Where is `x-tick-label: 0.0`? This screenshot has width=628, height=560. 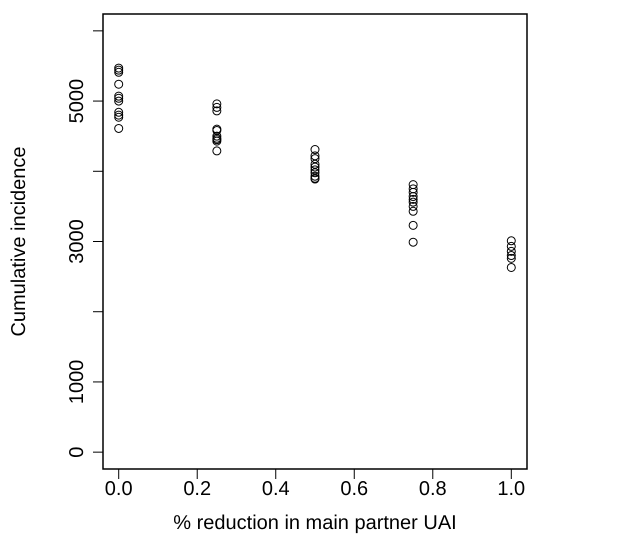
x-tick-label: 0.0 is located at coordinates (118, 489).